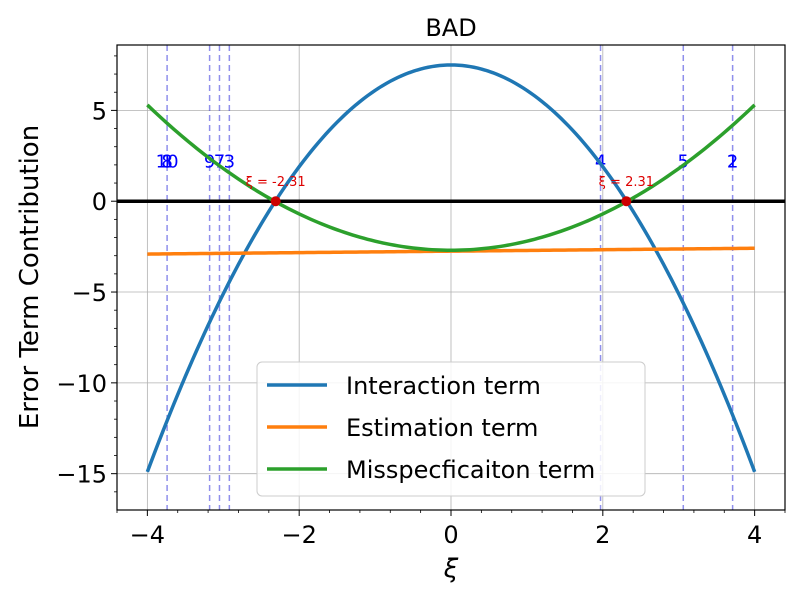  Describe the element at coordinates (147, 535) in the screenshot. I see `x-tick-label: −4` at that location.